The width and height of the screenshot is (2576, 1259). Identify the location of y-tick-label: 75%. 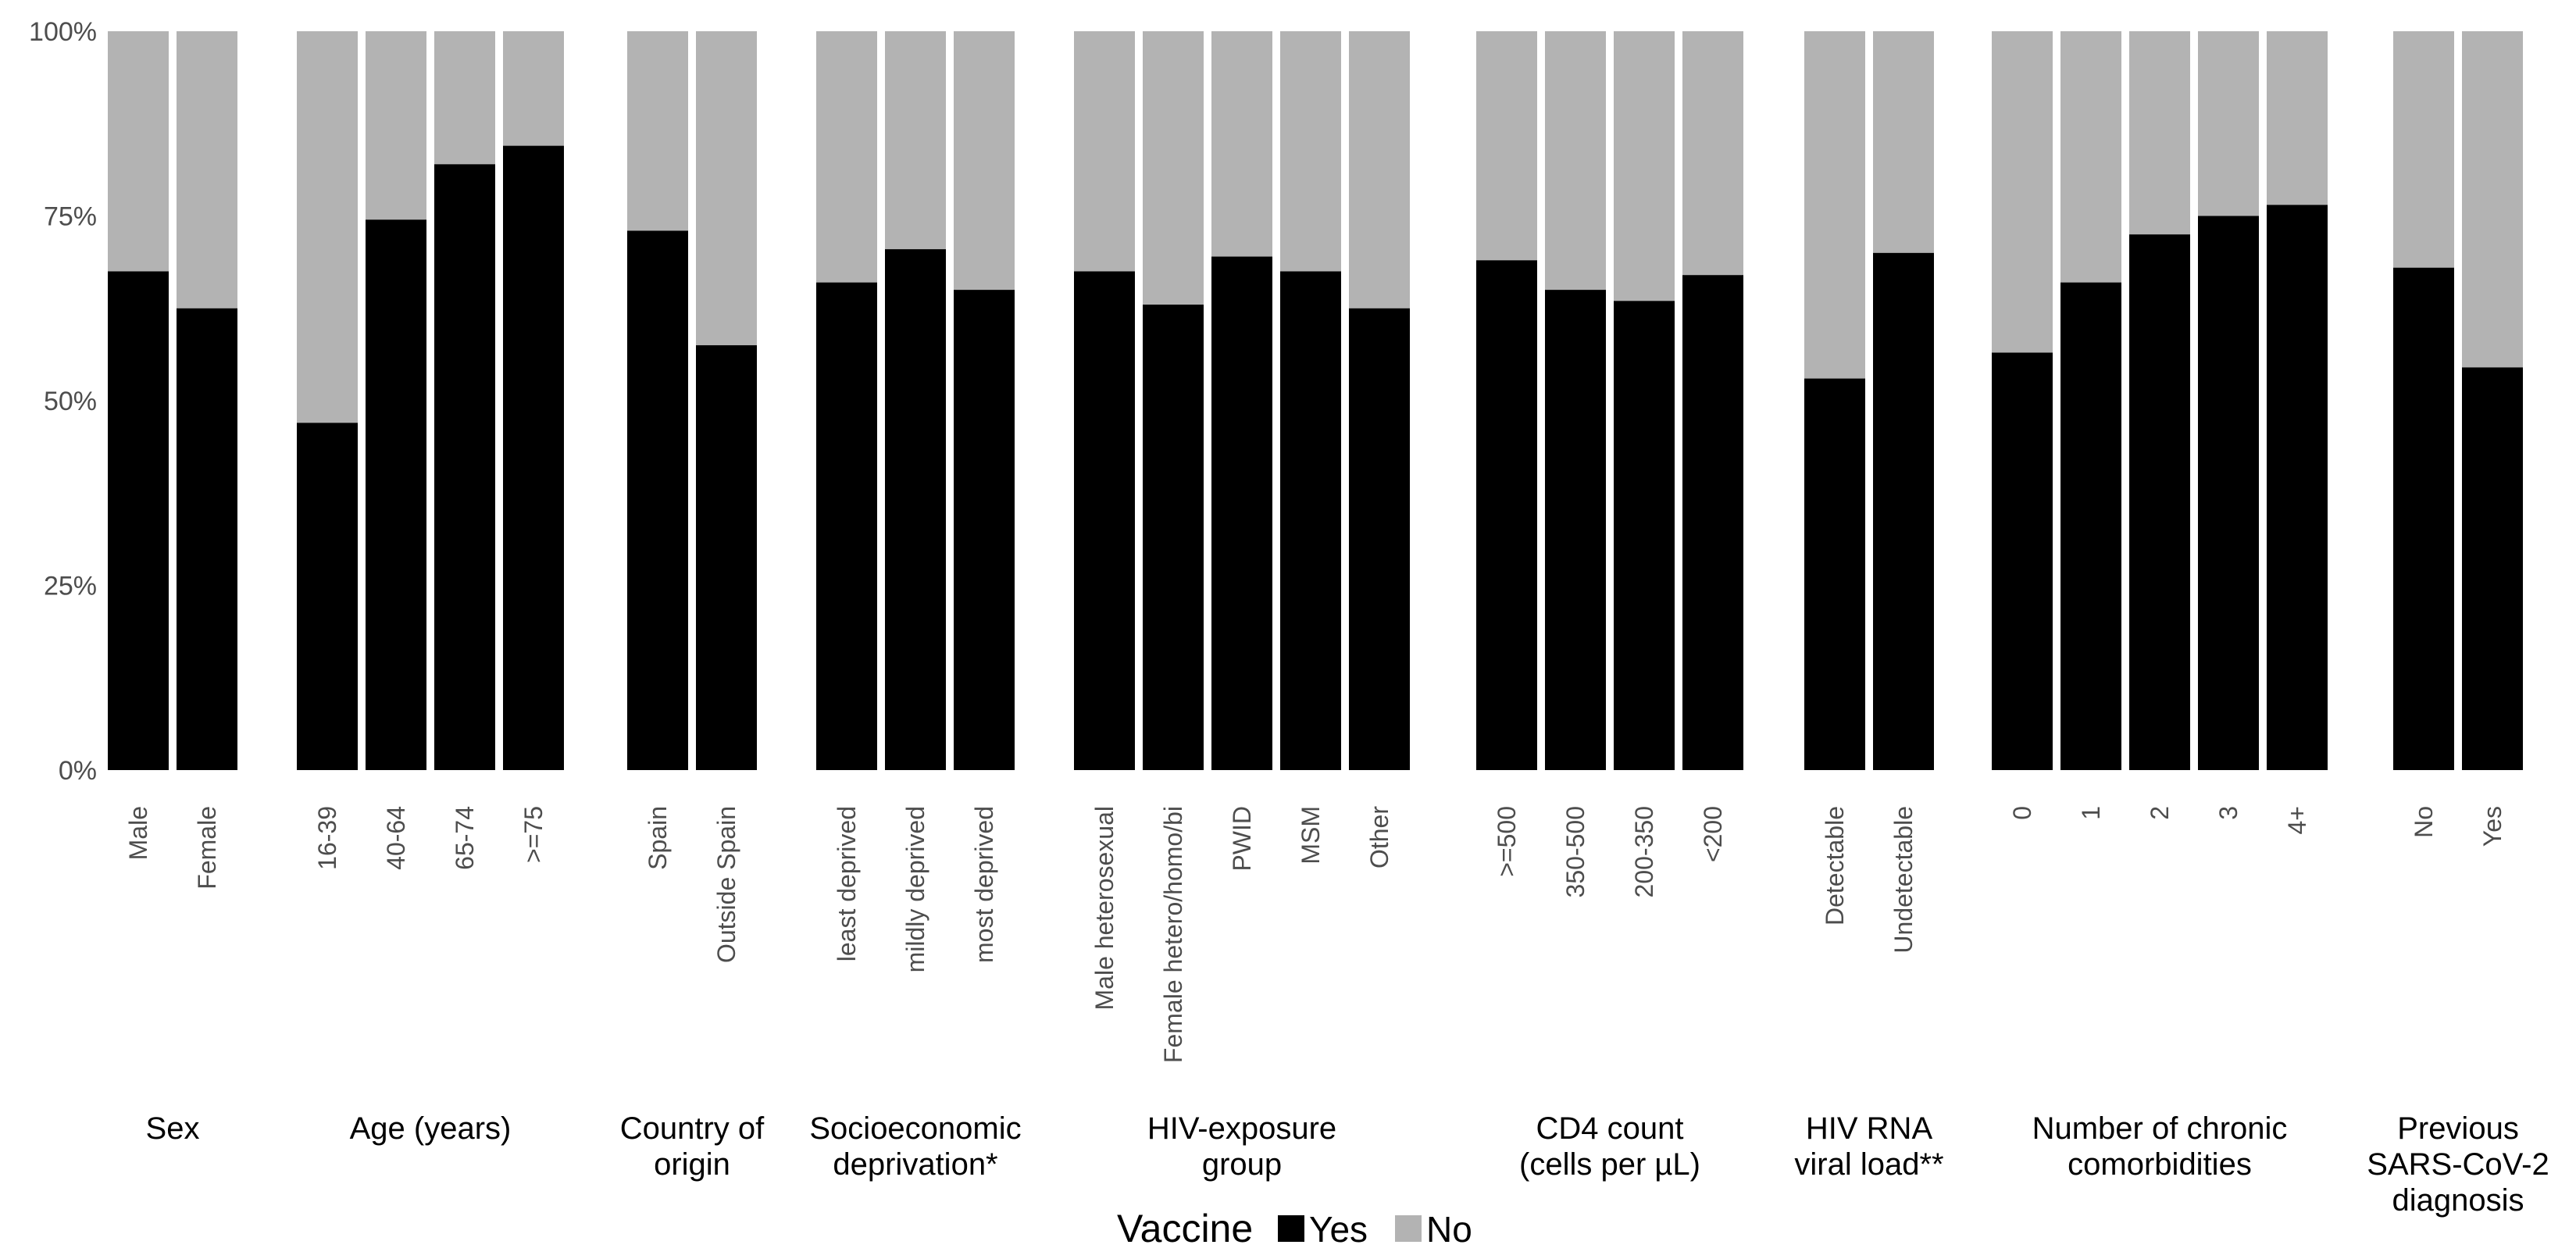
(70, 217).